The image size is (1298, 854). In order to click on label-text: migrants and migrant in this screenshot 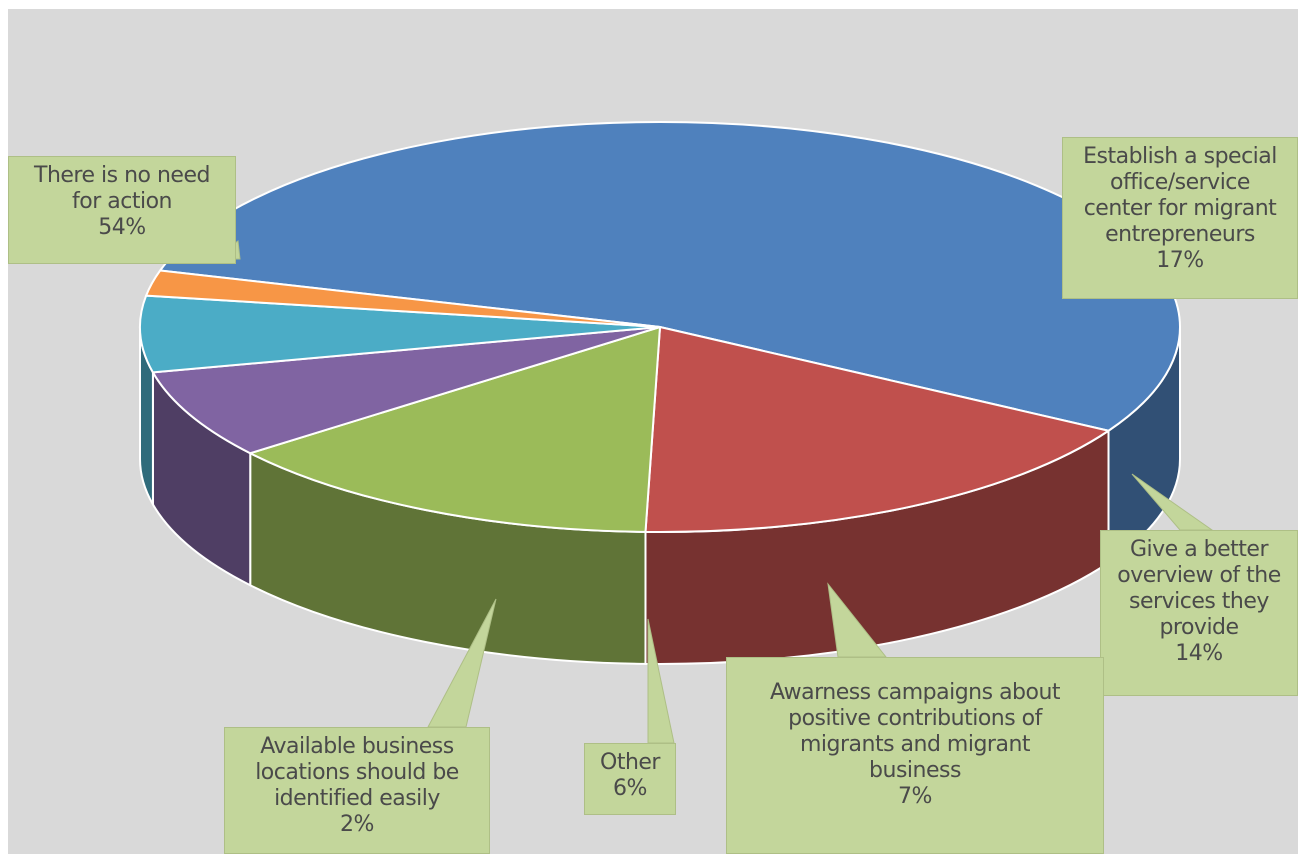, I will do `click(915, 744)`.